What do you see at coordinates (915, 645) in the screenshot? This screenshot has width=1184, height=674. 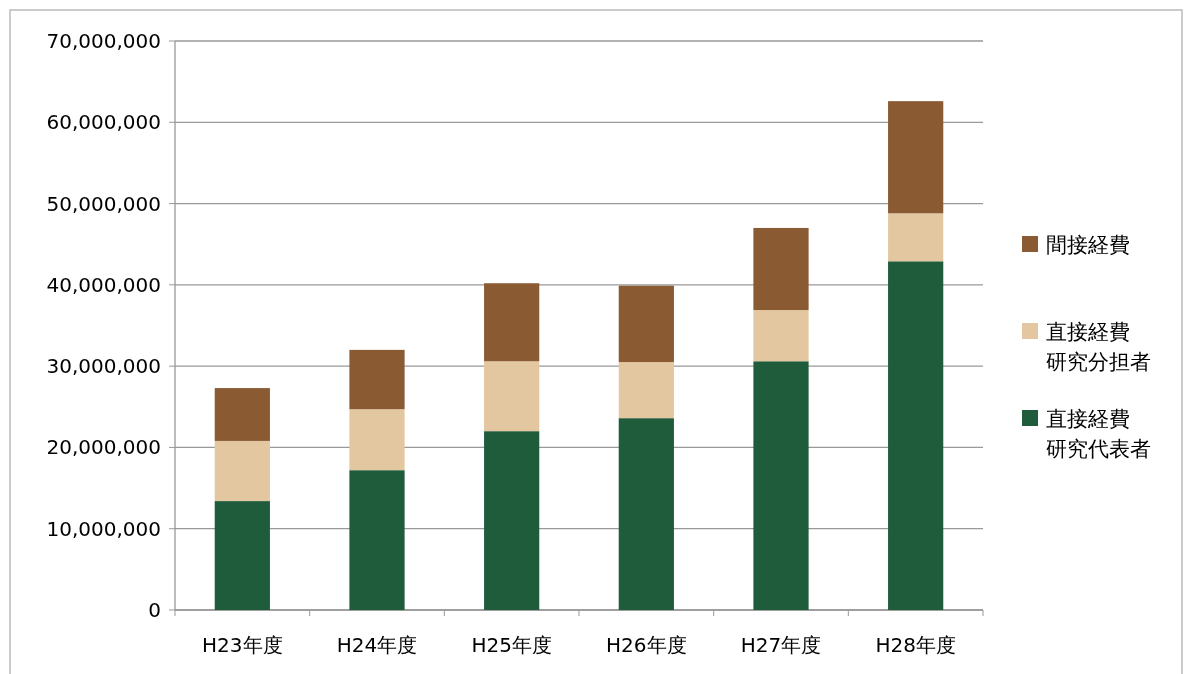 I see `x-tick-label: H28年度` at bounding box center [915, 645].